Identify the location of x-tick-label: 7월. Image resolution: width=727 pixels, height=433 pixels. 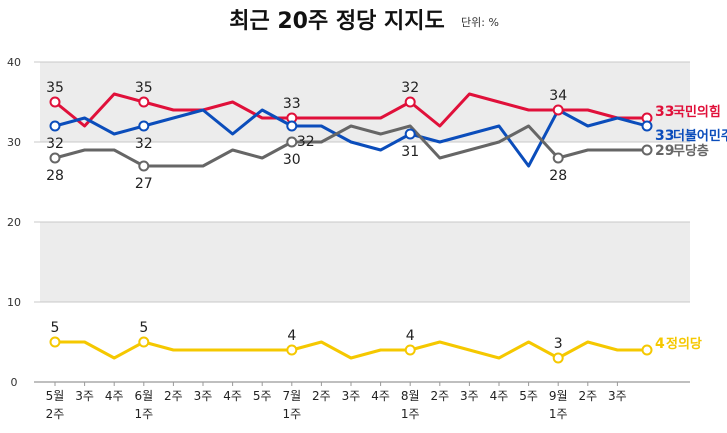
(291, 396).